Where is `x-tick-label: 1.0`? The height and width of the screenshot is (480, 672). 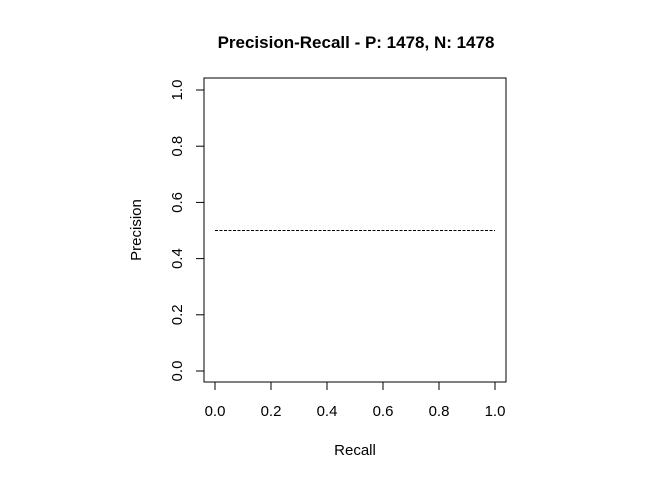
x-tick-label: 1.0 is located at coordinates (495, 411).